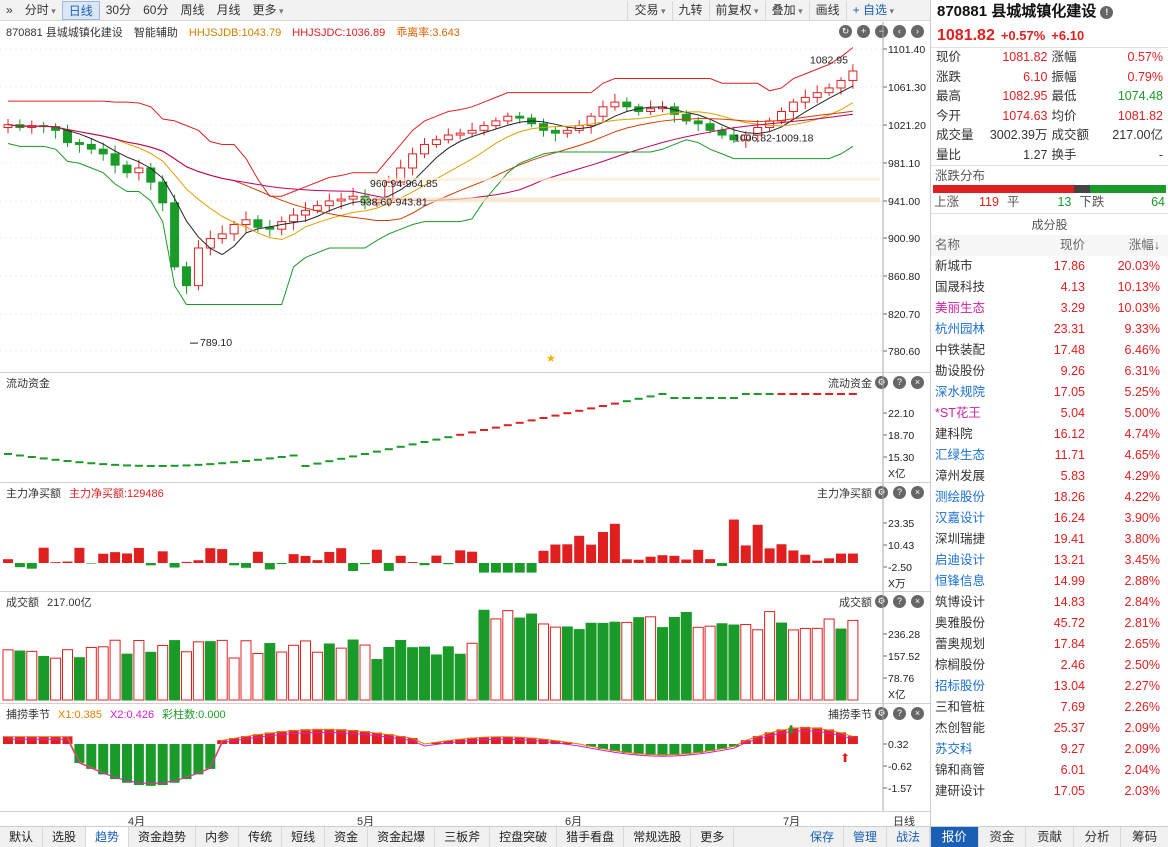 The image size is (1168, 847). What do you see at coordinates (872, 10) in the screenshot?
I see `add-watchlist-button: + 自选` at bounding box center [872, 10].